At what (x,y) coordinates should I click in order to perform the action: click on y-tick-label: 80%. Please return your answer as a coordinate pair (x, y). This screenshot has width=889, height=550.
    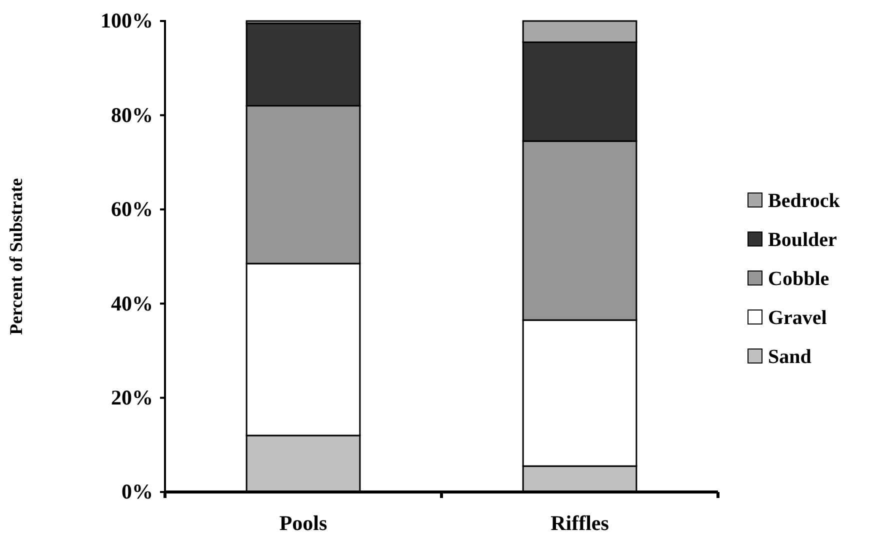
    Looking at the image, I should click on (132, 114).